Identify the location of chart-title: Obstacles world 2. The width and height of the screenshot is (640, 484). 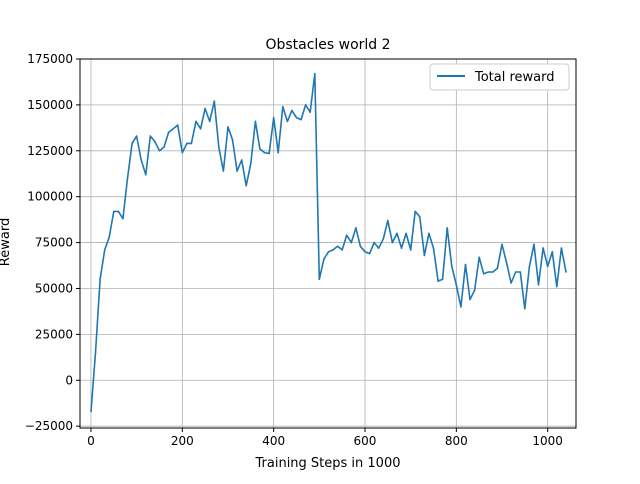
(327, 45).